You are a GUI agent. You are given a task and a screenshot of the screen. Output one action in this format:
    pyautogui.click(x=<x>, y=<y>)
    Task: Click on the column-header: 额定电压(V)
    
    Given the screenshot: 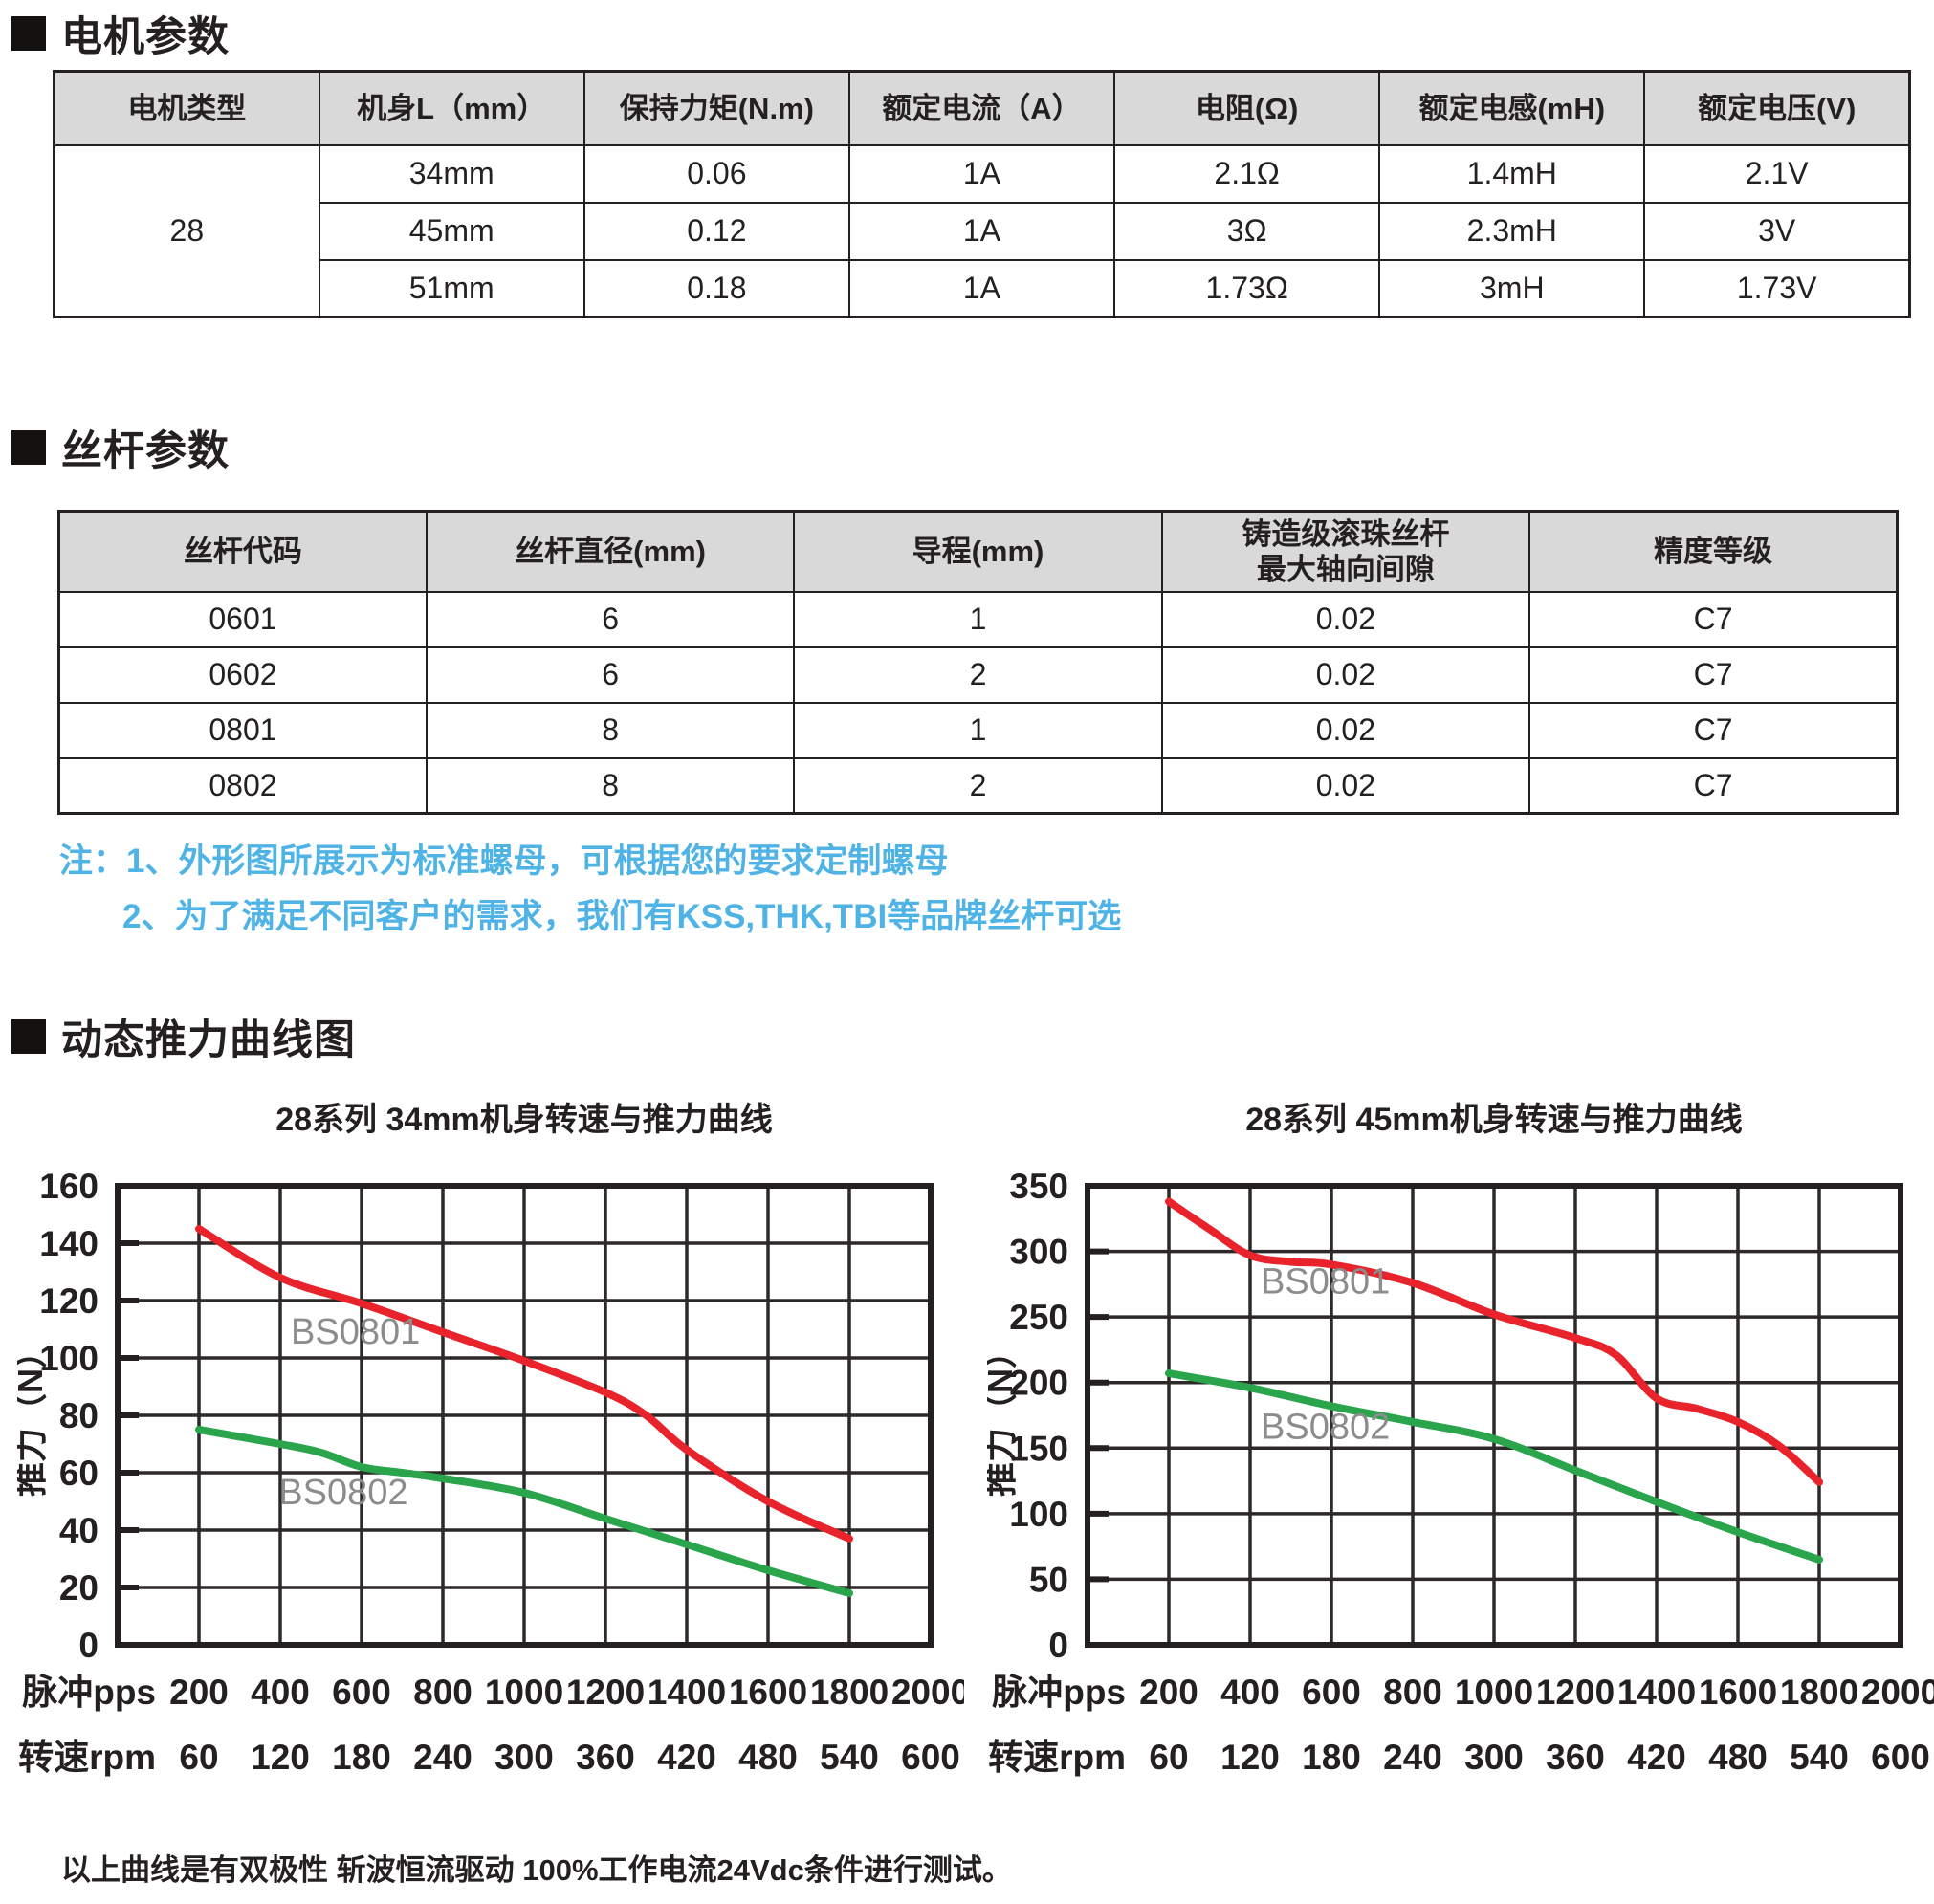 What is the action you would take?
    pyautogui.click(x=1777, y=108)
    